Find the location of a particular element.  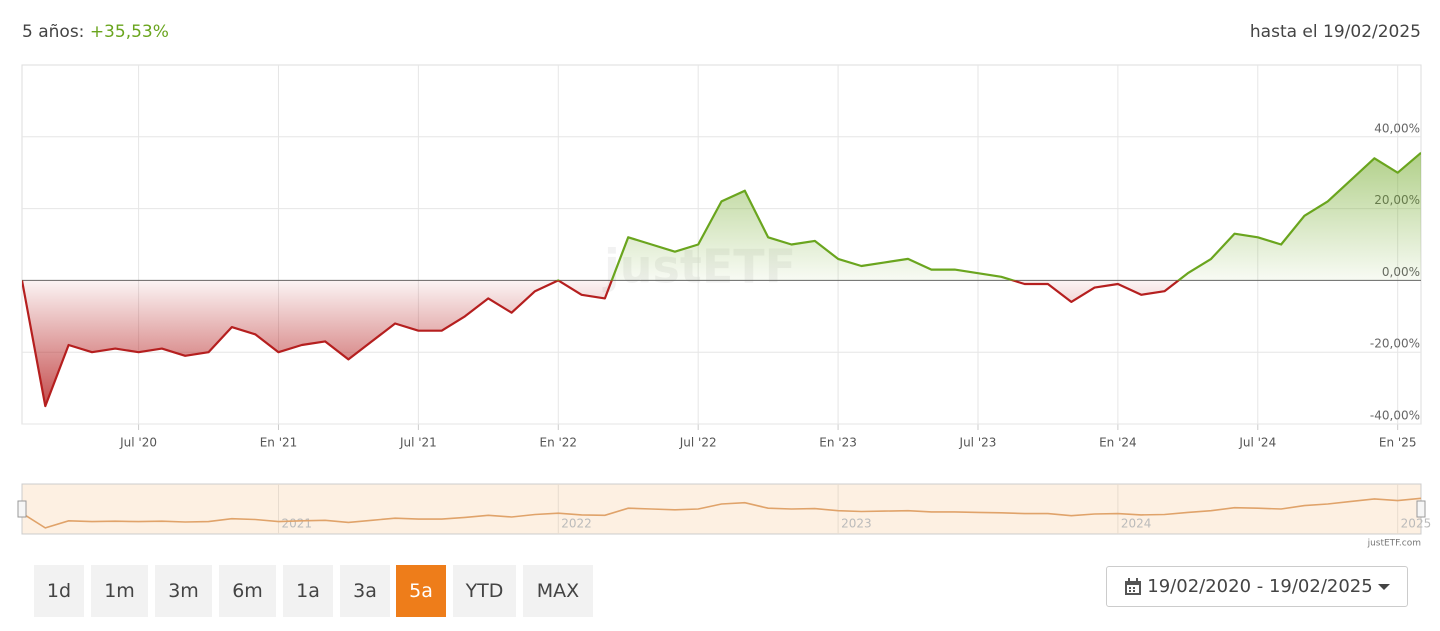

y-tick-label: 40,00% is located at coordinates (1397, 128).